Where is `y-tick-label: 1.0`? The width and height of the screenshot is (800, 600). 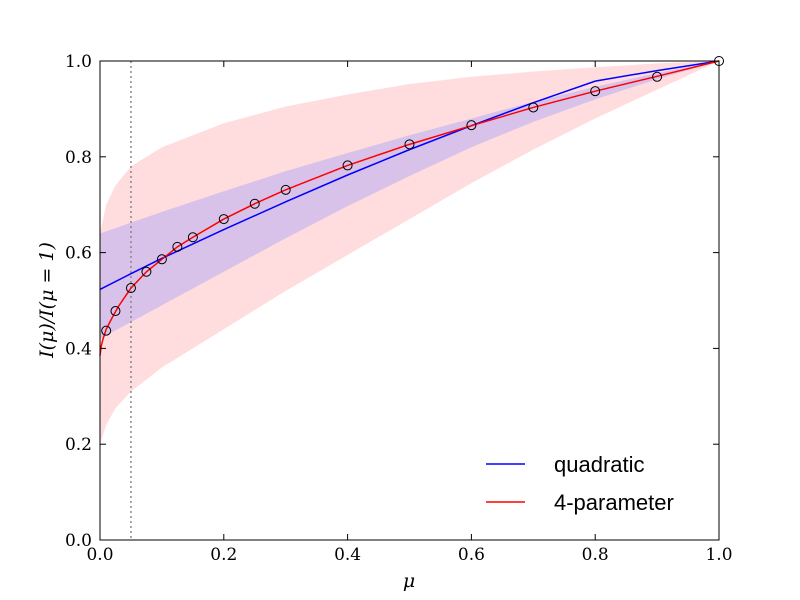 y-tick-label: 1.0 is located at coordinates (78, 62).